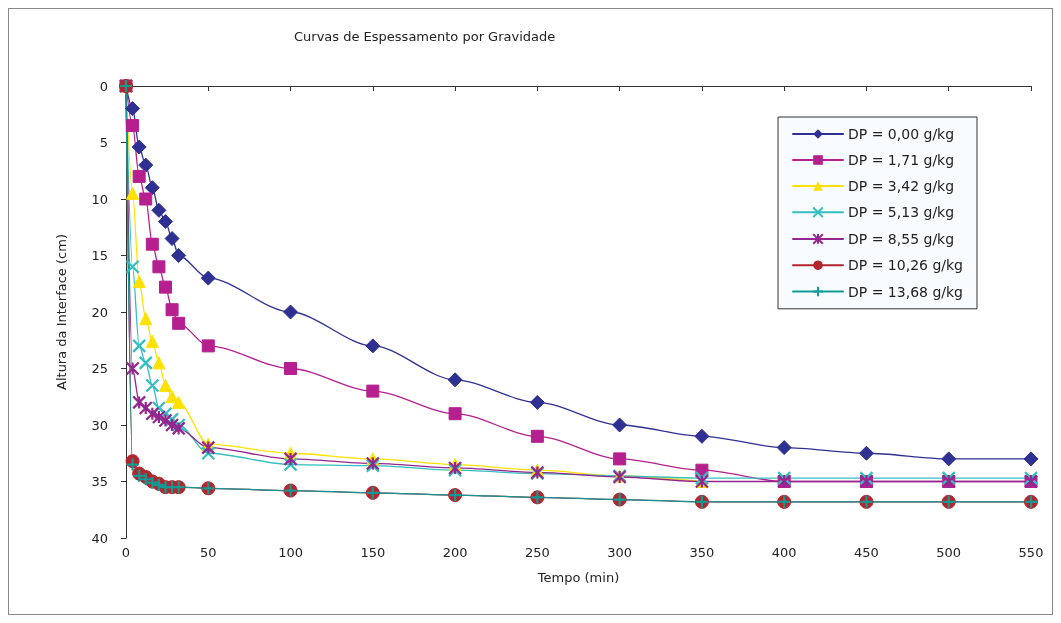 This screenshot has width=1061, height=623. I want to click on x-tick-label: 150, so click(373, 552).